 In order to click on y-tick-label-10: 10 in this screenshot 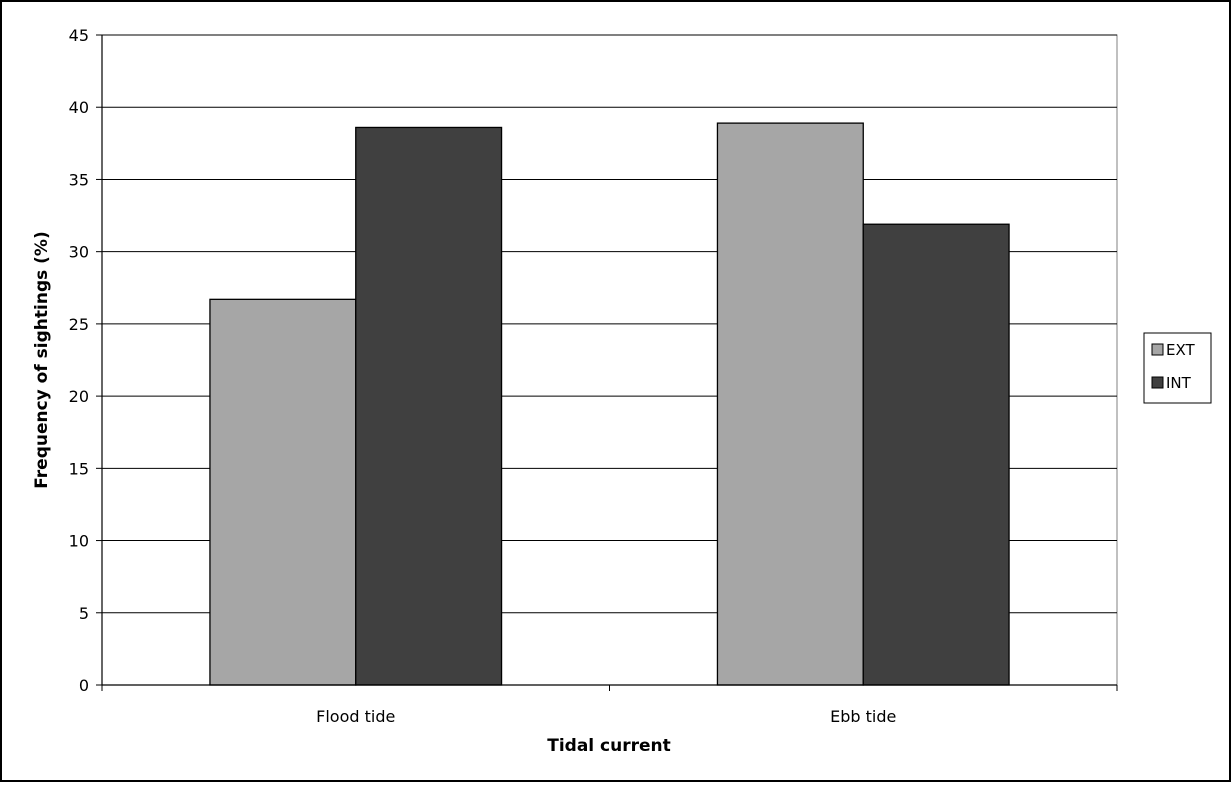, I will do `click(79, 541)`.